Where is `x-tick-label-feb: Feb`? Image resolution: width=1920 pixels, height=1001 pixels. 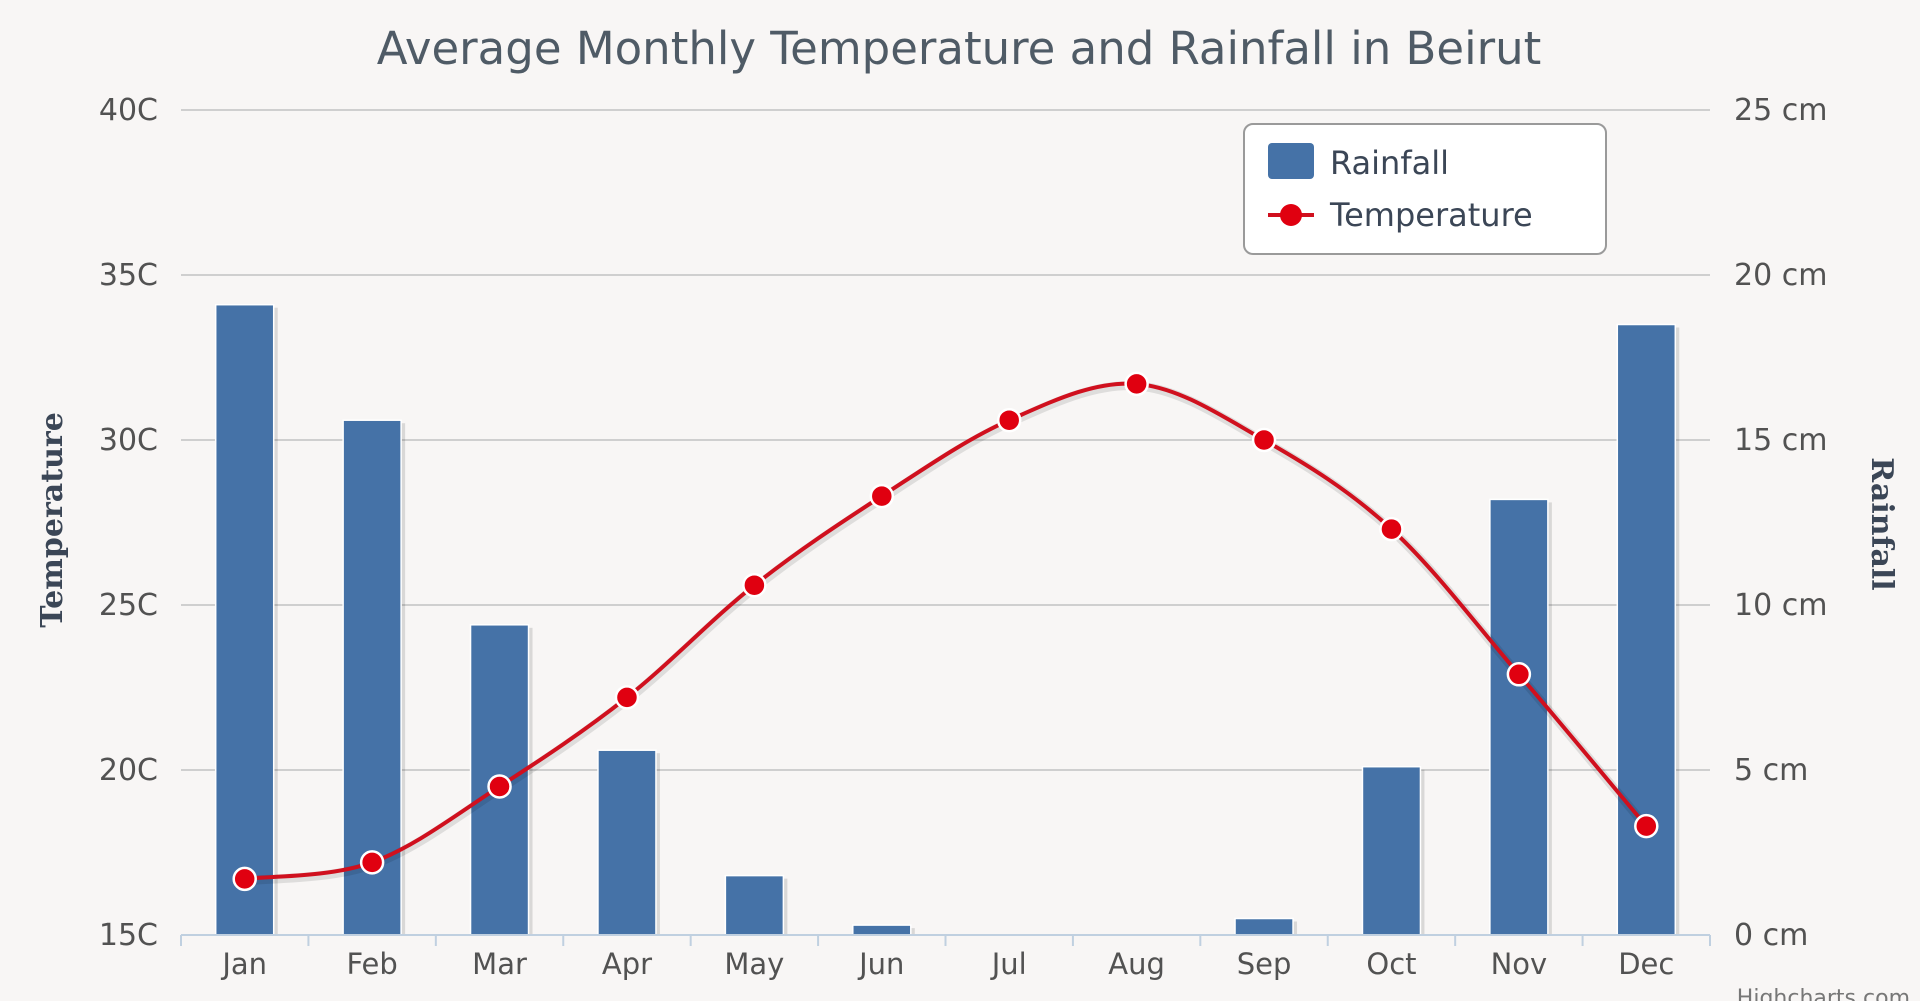 x-tick-label-feb: Feb is located at coordinates (371, 964).